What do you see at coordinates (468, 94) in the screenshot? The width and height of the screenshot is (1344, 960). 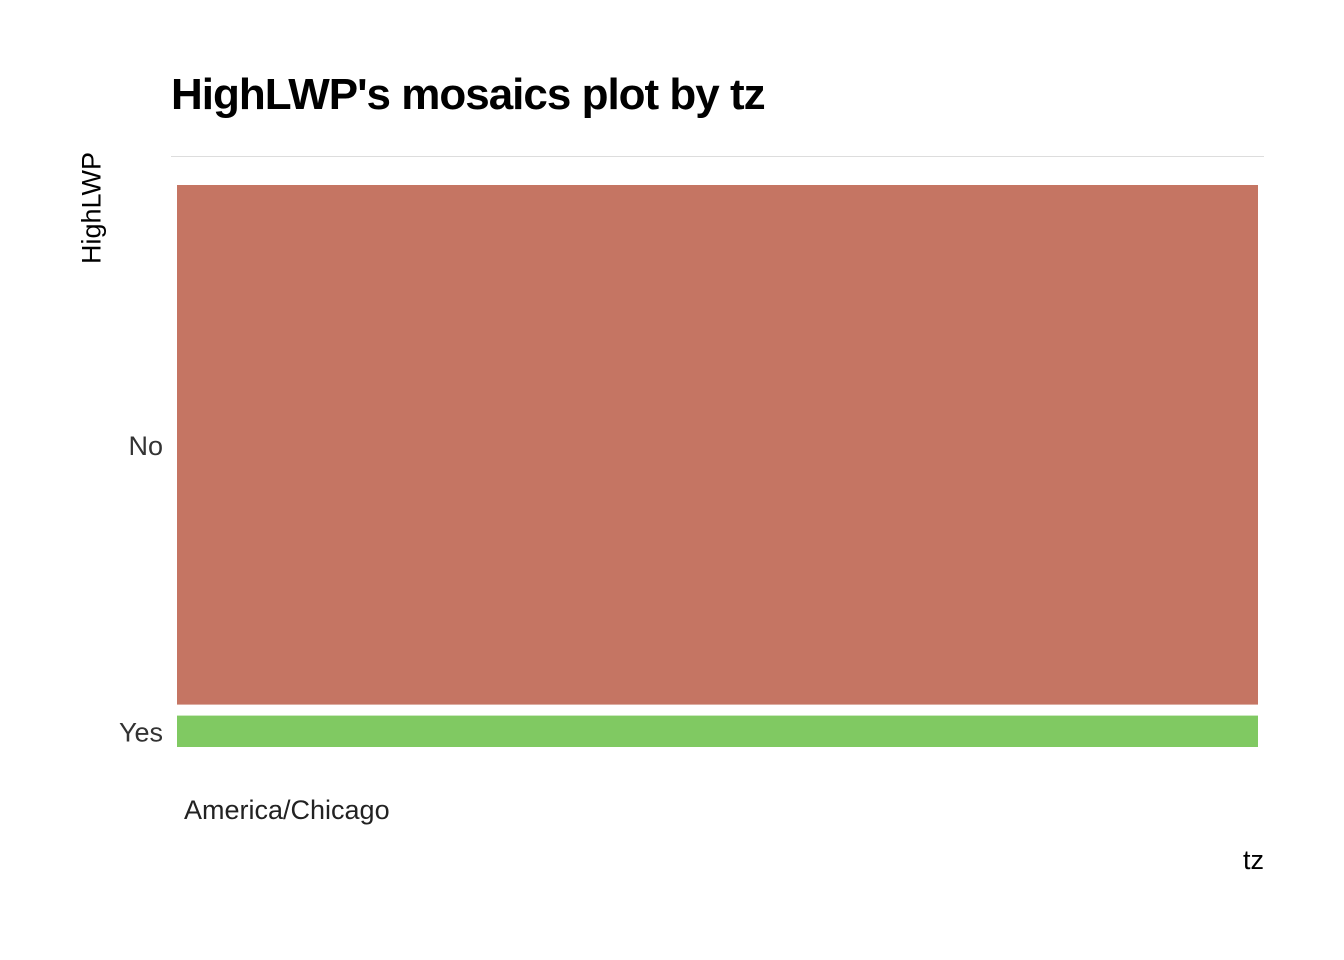 I see `chart-title: HighLWP's mosaics plot by tz` at bounding box center [468, 94].